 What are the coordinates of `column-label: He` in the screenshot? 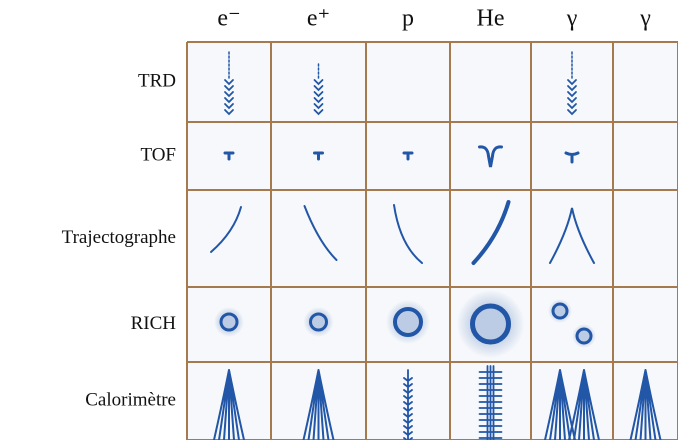 It's located at (491, 19).